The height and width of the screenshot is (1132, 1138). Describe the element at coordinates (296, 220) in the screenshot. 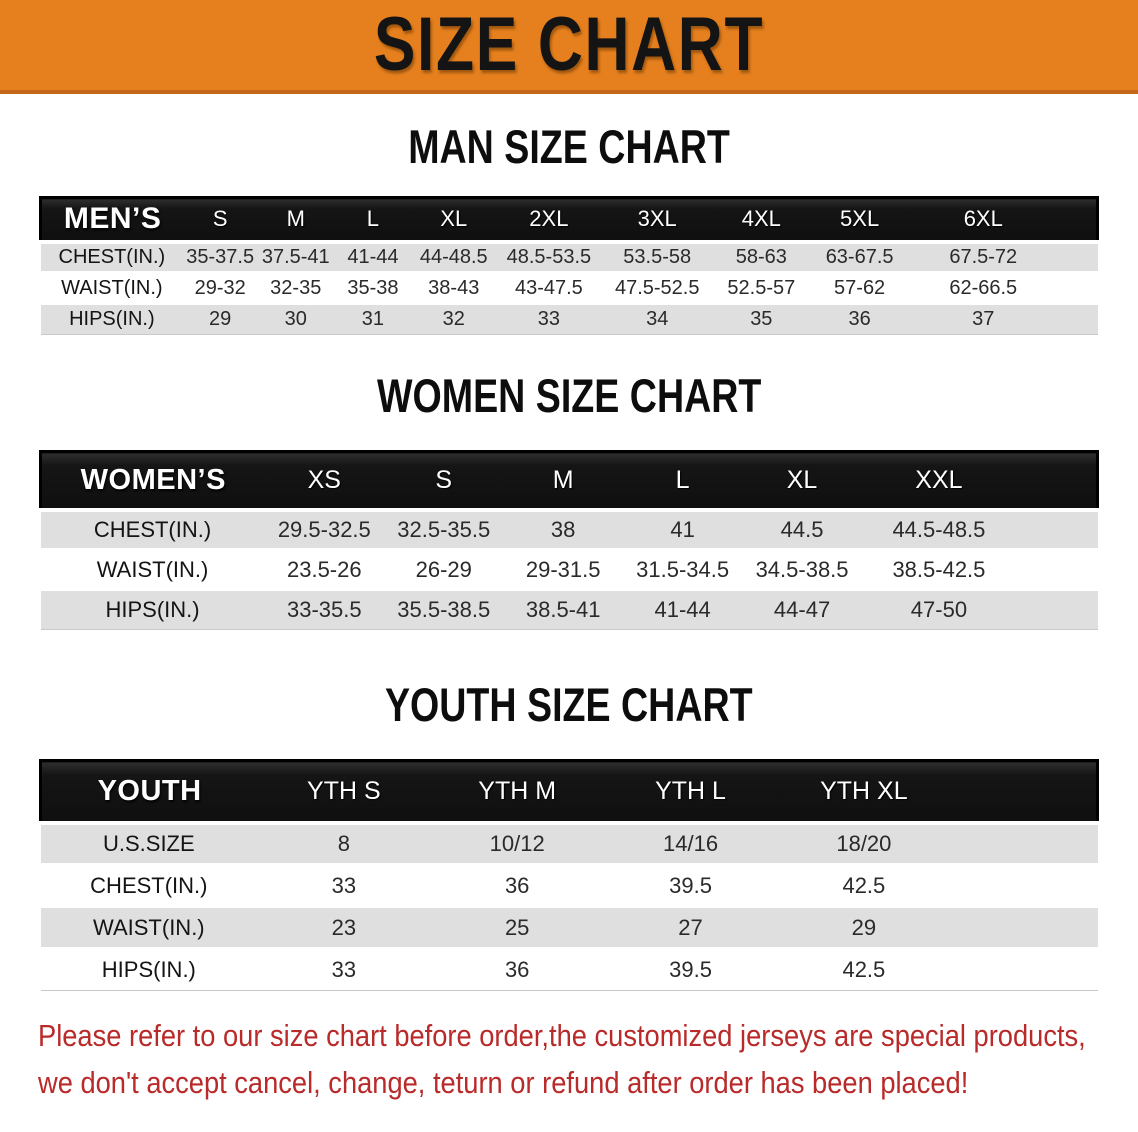

I see `size-column-header: M` at that location.